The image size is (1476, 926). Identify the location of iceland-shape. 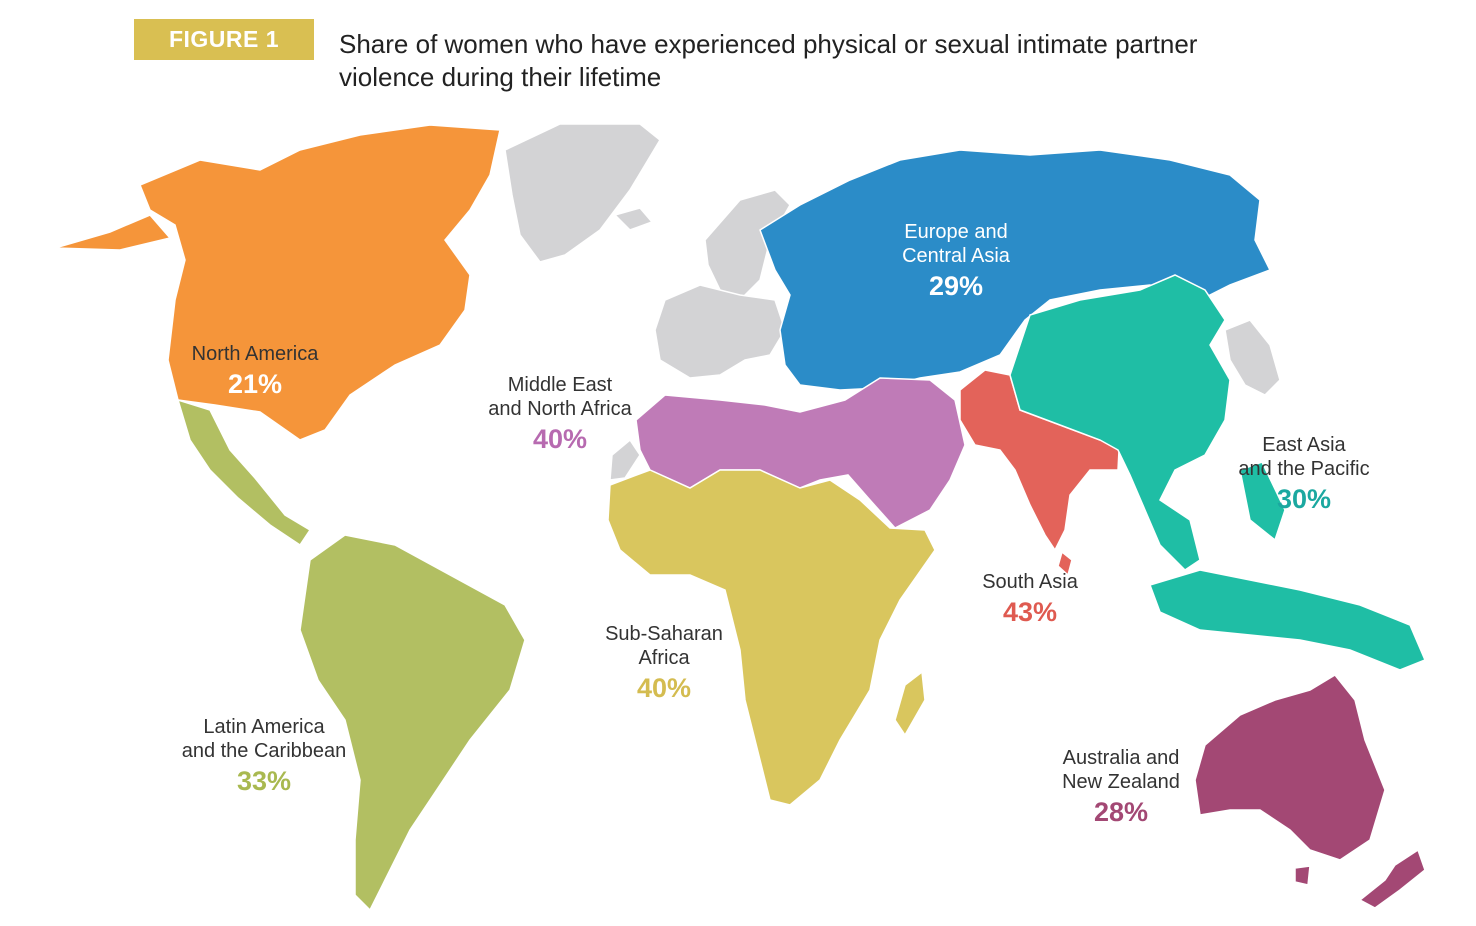
(633, 219).